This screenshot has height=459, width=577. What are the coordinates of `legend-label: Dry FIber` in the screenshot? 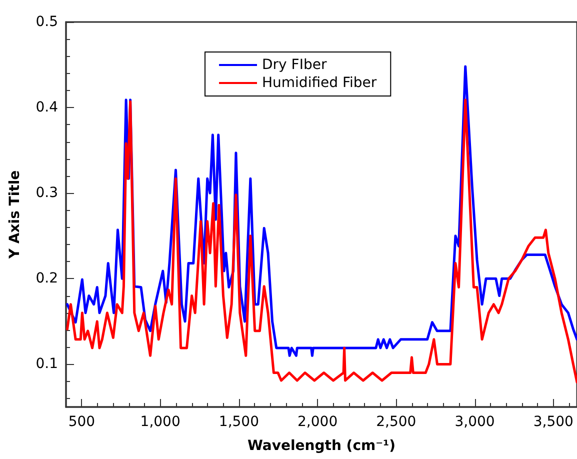 It's located at (294, 65).